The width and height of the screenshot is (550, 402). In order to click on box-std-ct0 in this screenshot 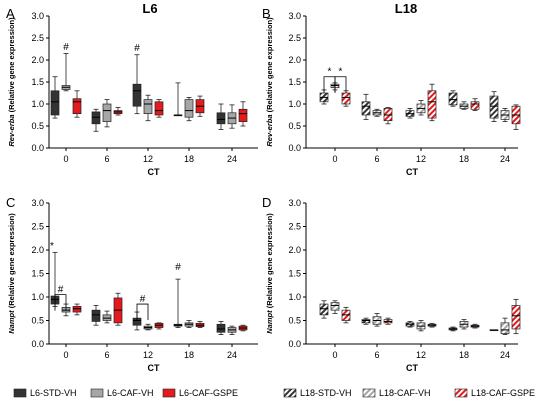, I will do `click(55, 97)`.